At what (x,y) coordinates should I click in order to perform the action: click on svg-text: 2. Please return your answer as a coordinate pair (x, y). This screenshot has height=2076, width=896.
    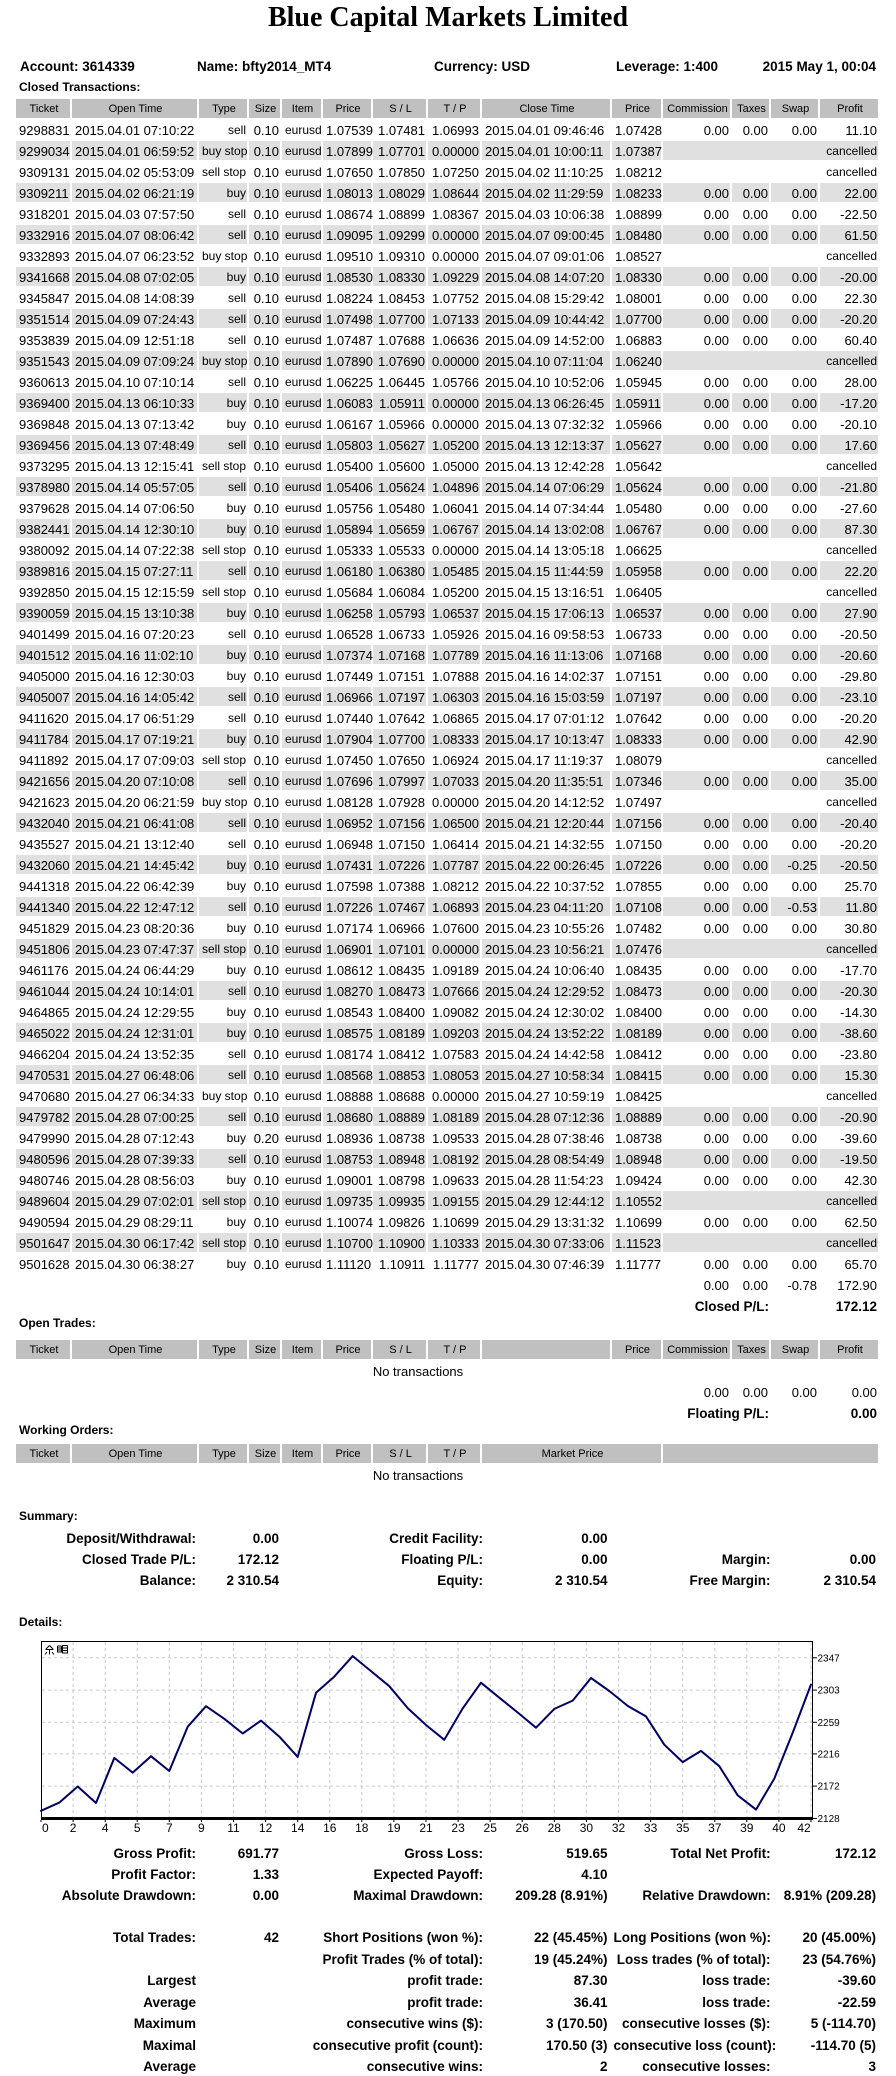
    Looking at the image, I should click on (73, 1828).